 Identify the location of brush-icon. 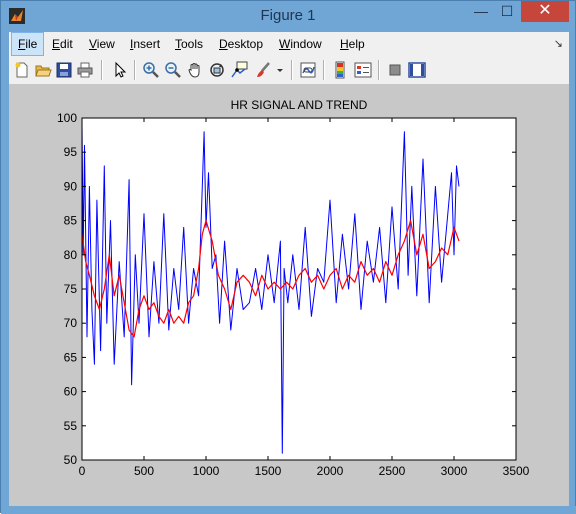
(263, 70).